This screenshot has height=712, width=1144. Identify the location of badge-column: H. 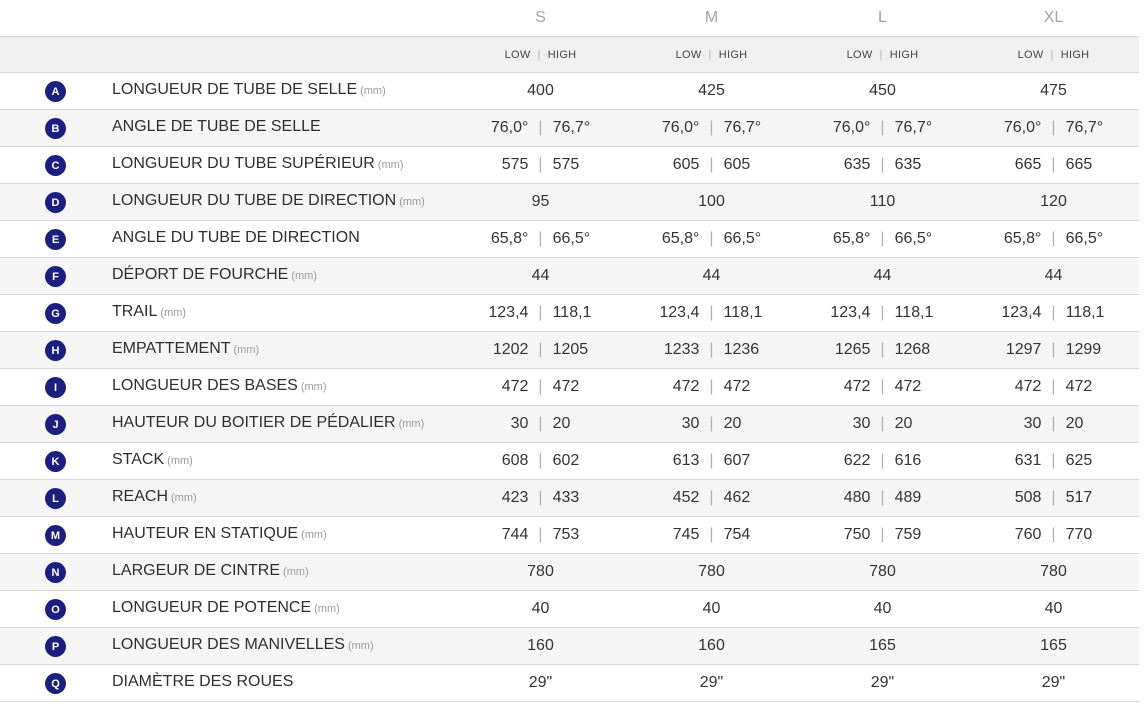
(56, 350).